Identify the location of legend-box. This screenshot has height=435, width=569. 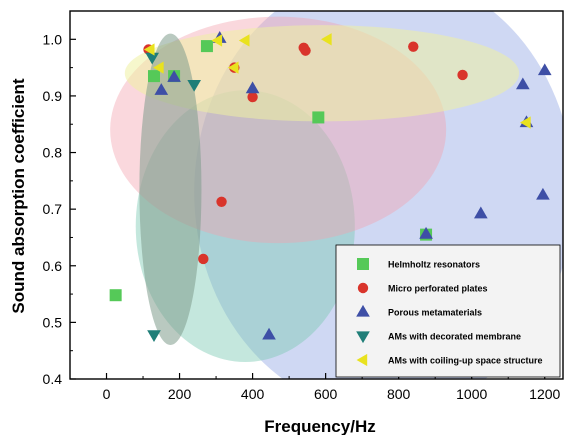
(448, 311).